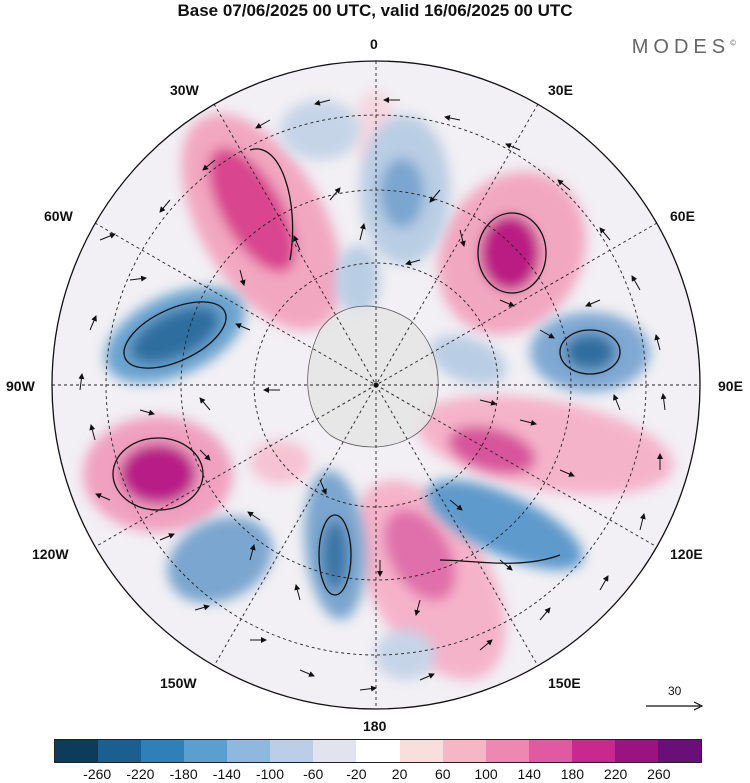 The height and width of the screenshot is (783, 750). What do you see at coordinates (50, 554) in the screenshot?
I see `lon-label-120w: 120W` at bounding box center [50, 554].